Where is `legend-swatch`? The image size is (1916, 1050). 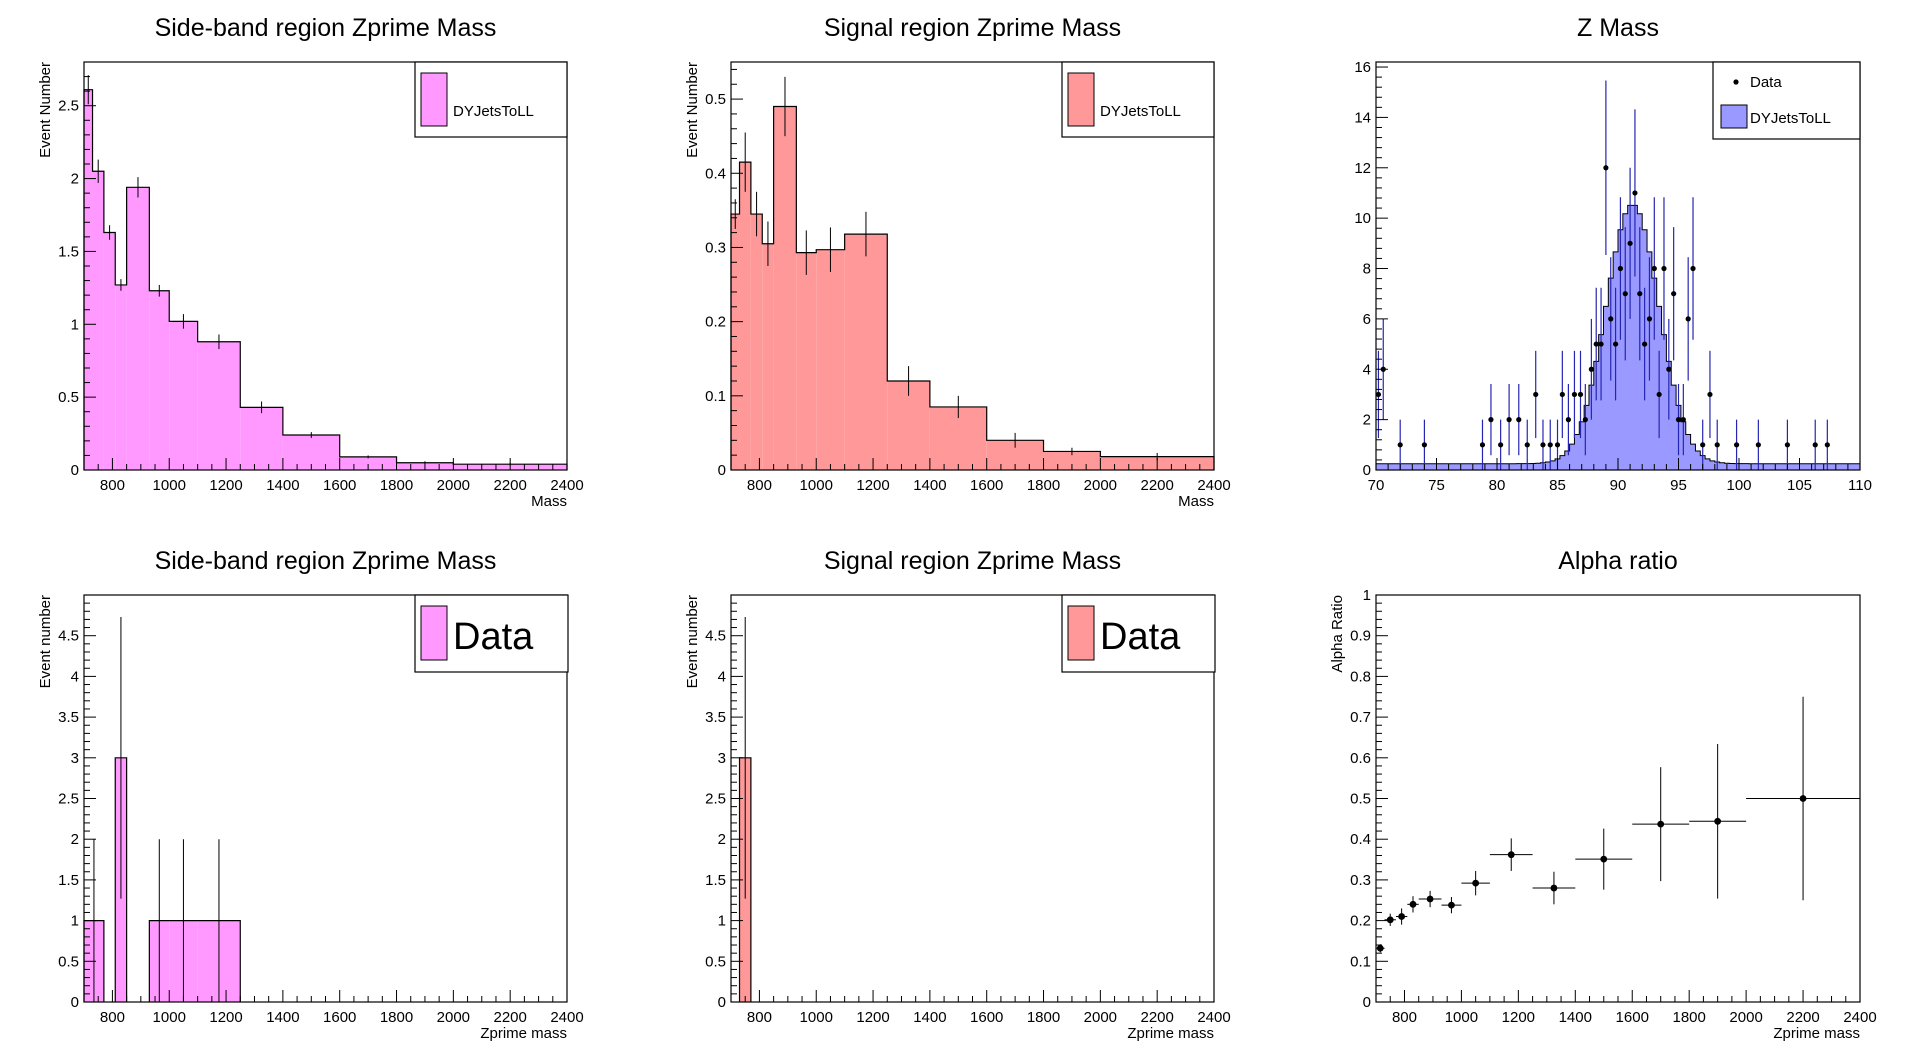
legend-swatch is located at coordinates (434, 99).